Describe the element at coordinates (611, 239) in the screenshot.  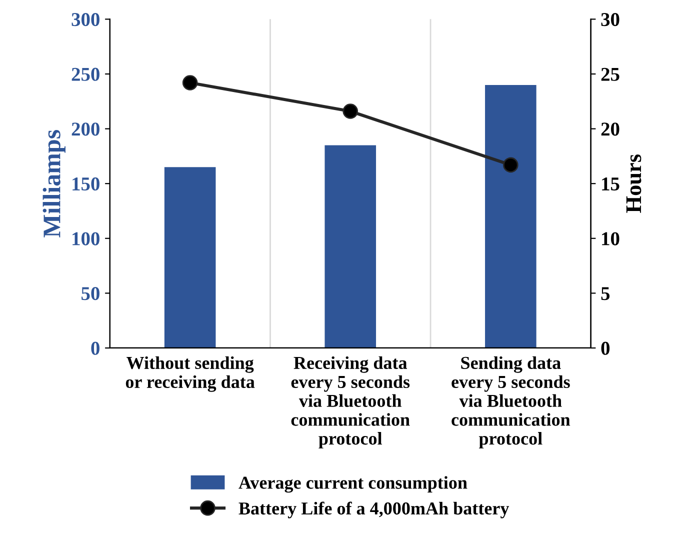
I see `y2-tick-label: 10` at that location.